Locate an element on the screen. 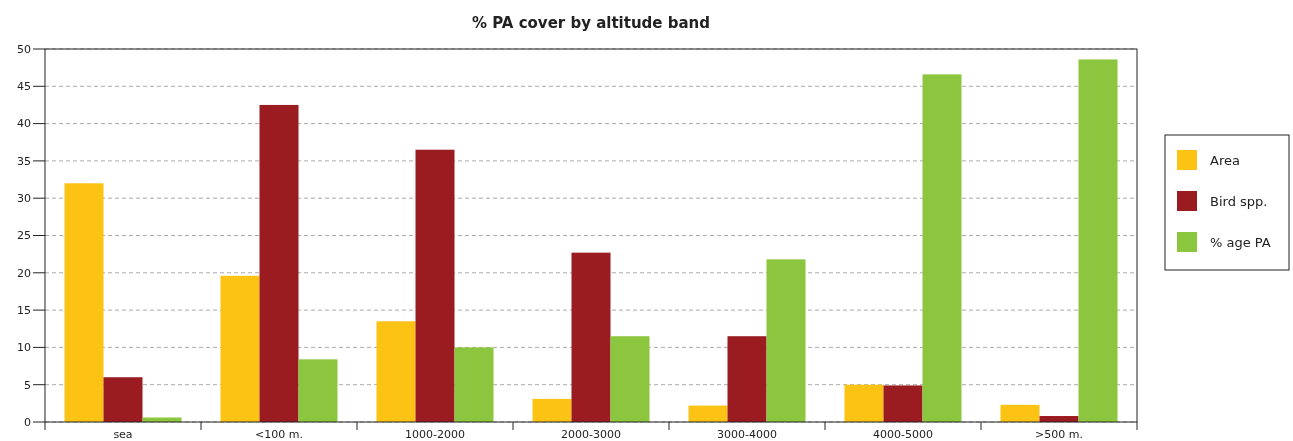  y-tick-label: 45 is located at coordinates (24, 87).